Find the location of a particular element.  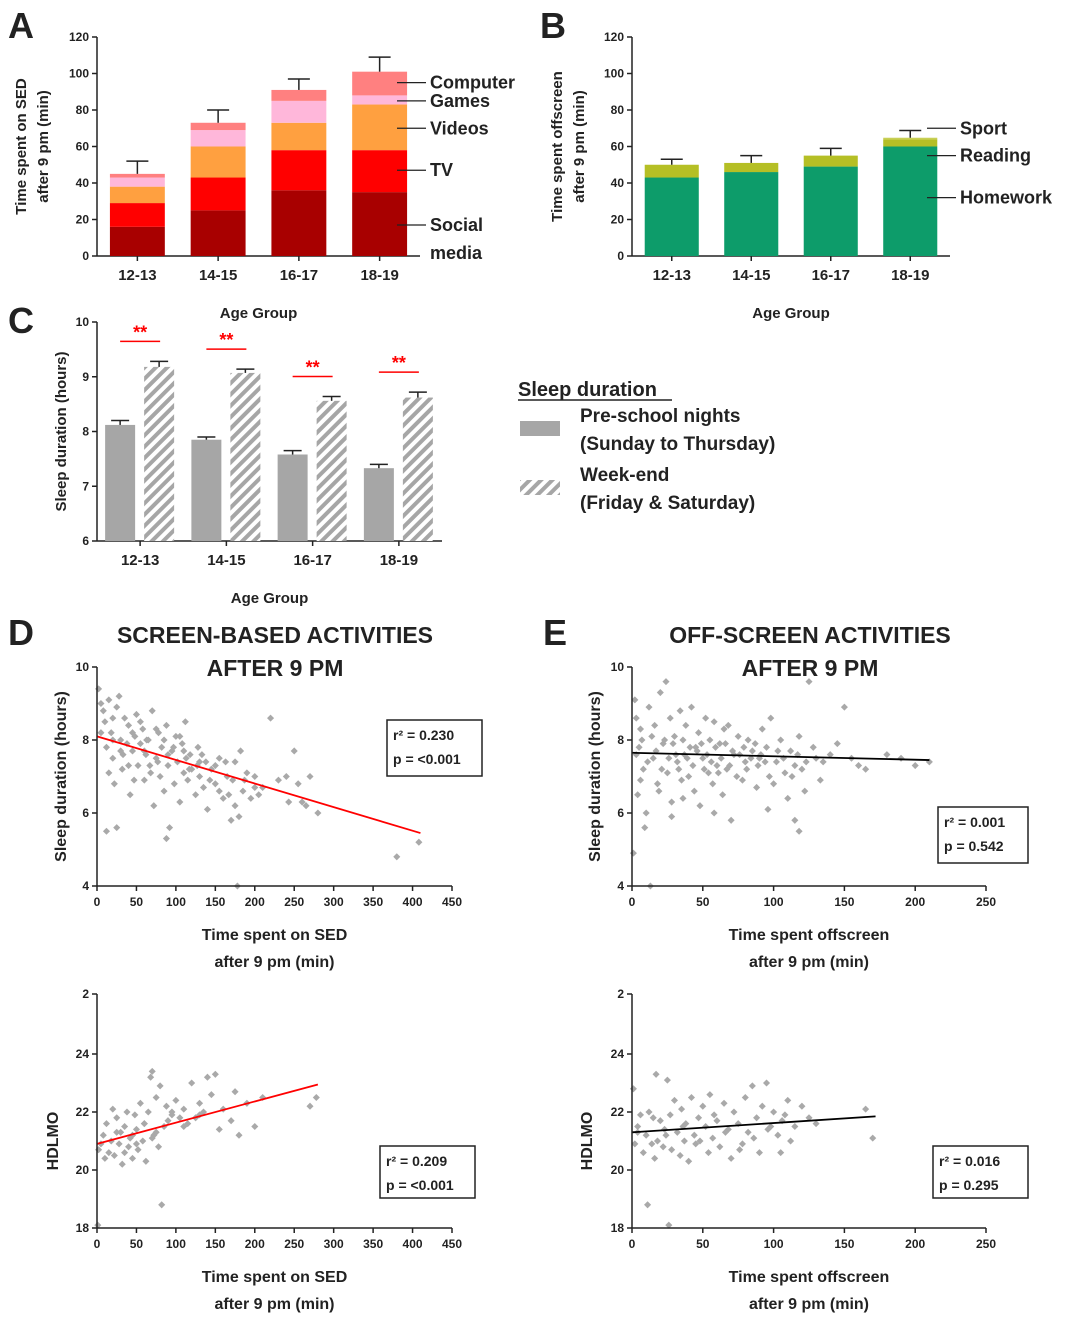

bar-segment-homework is located at coordinates (751, 214).